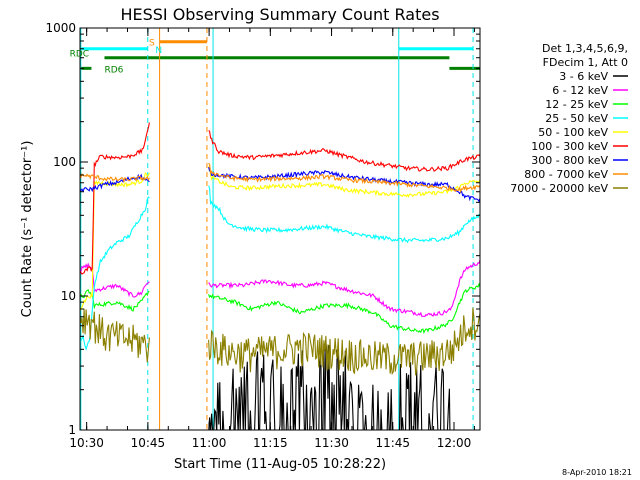 This screenshot has width=640, height=480. What do you see at coordinates (576, 118) in the screenshot?
I see `legend-label-25-50keV: 25 - 50 keV` at bounding box center [576, 118].